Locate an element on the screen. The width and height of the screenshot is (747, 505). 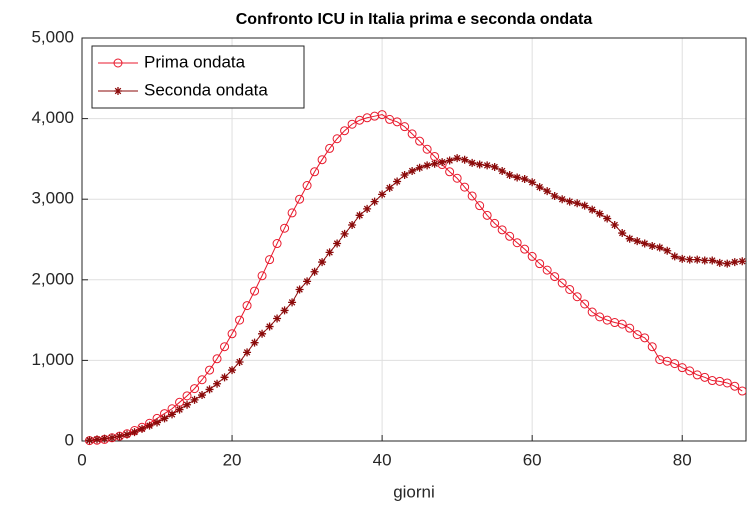
x-tick-label: 20 is located at coordinates (232, 459).